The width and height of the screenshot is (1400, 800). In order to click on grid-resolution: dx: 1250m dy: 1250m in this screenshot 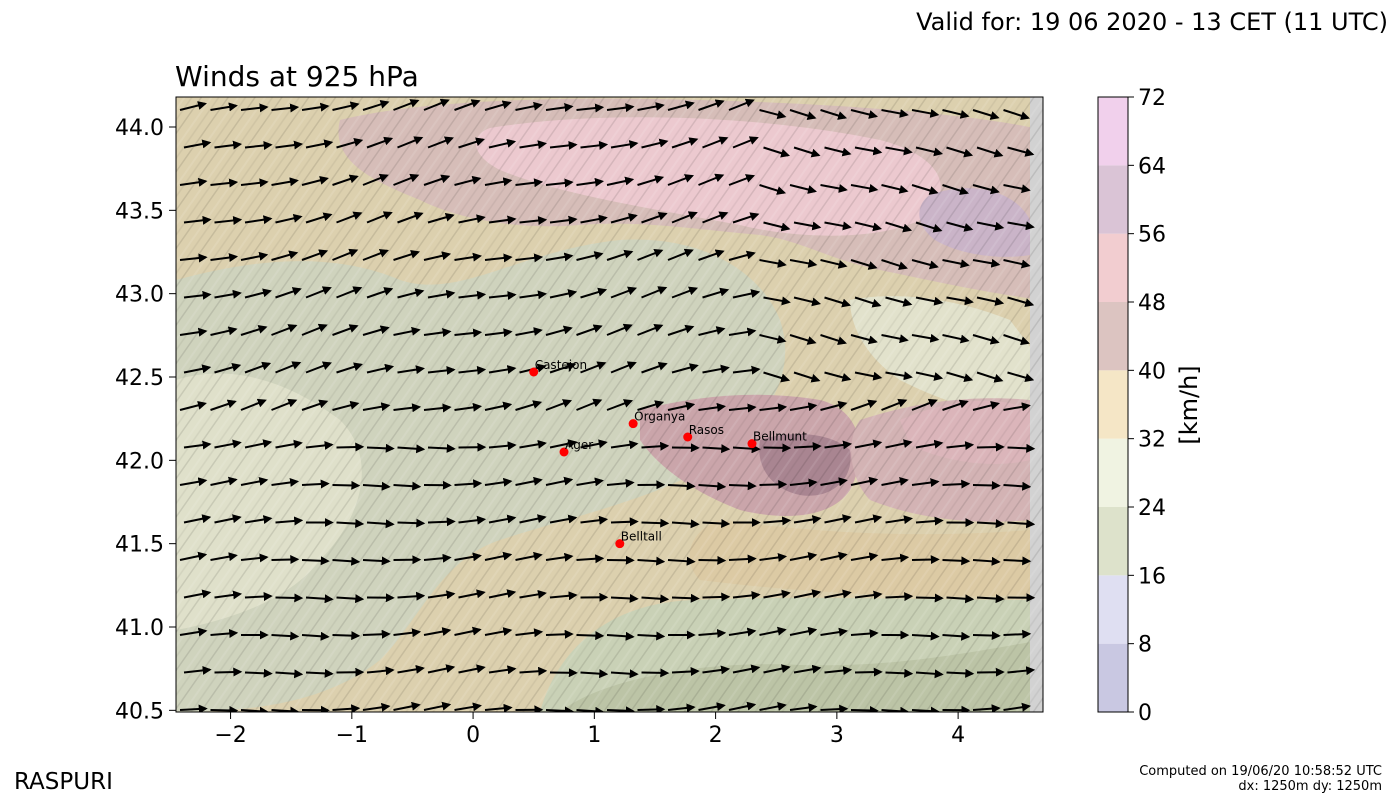, I will do `click(1310, 786)`.